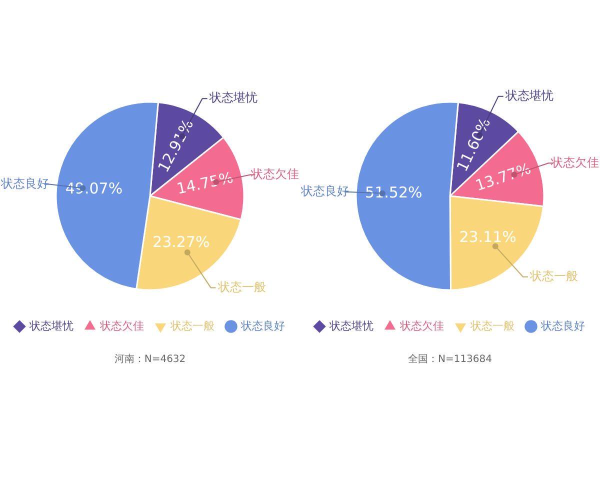 The width and height of the screenshot is (600, 480). I want to click on text: 全国：N=113684, so click(450, 359).